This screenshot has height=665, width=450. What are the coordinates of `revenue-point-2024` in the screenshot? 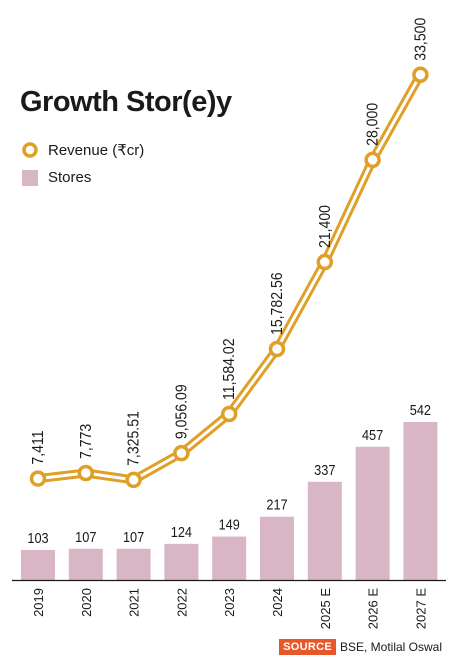 It's located at (277, 349).